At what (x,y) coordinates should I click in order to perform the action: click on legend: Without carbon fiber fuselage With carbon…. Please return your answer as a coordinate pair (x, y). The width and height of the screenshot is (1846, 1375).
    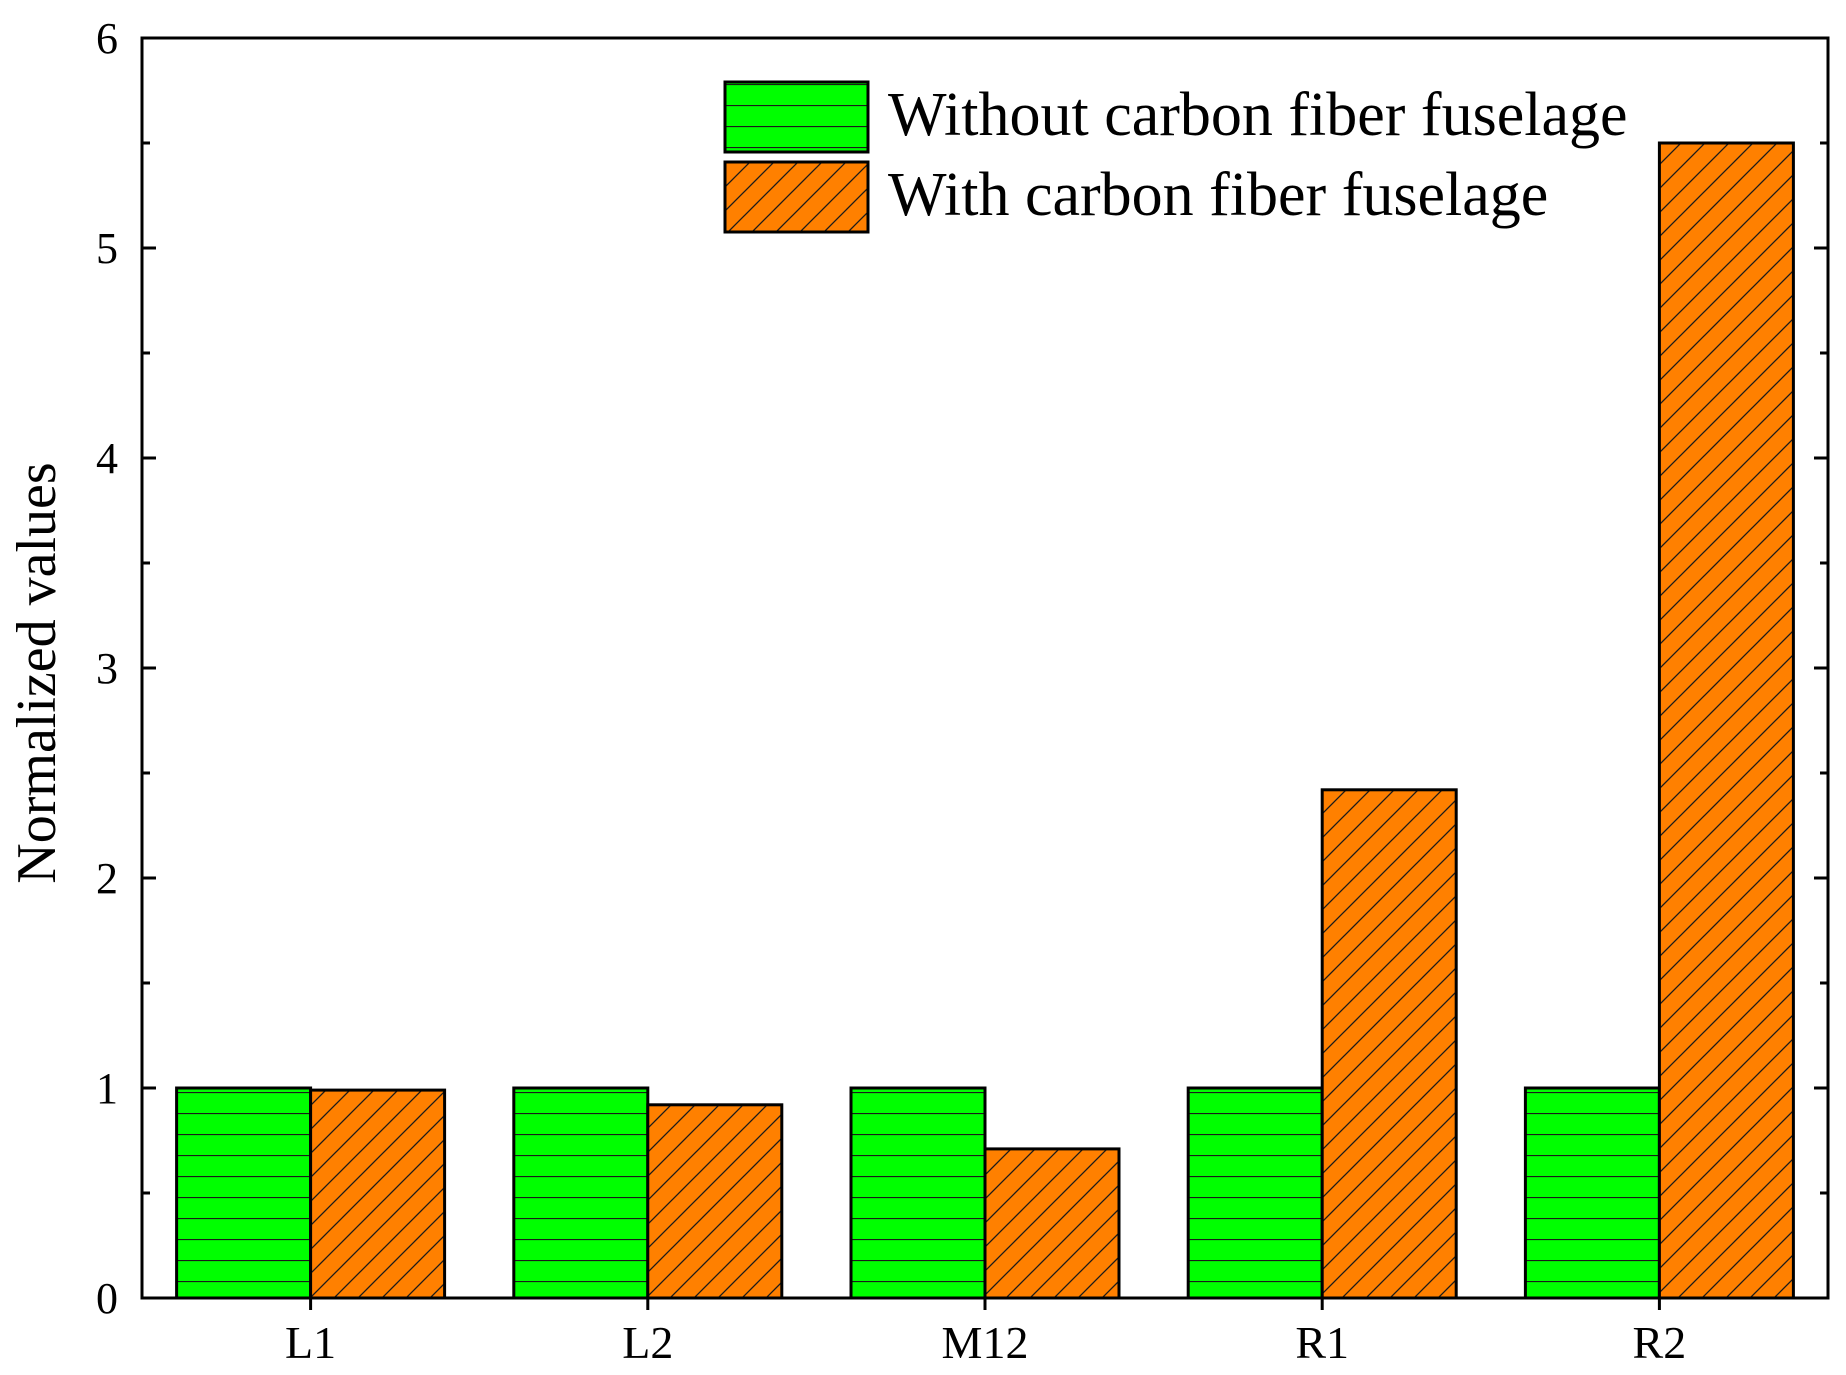
    Looking at the image, I should click on (1175, 157).